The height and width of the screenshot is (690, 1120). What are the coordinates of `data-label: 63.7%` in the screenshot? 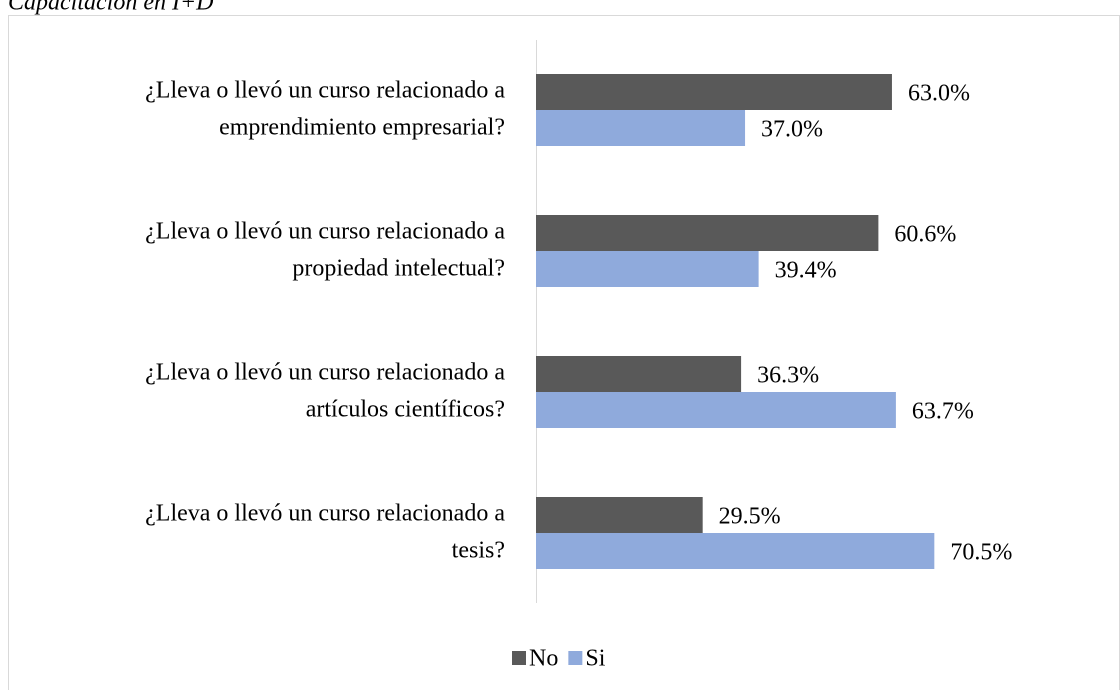 It's located at (943, 412).